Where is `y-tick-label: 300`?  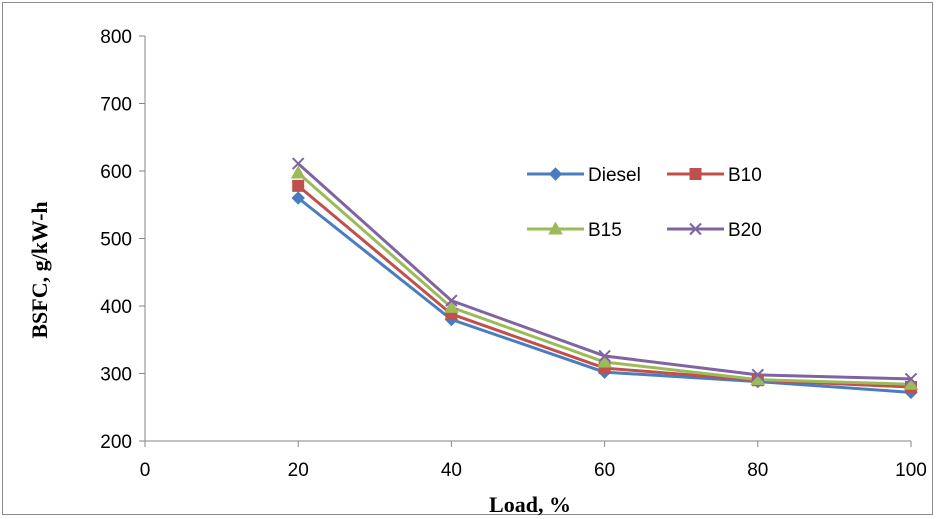 y-tick-label: 300 is located at coordinates (116, 375).